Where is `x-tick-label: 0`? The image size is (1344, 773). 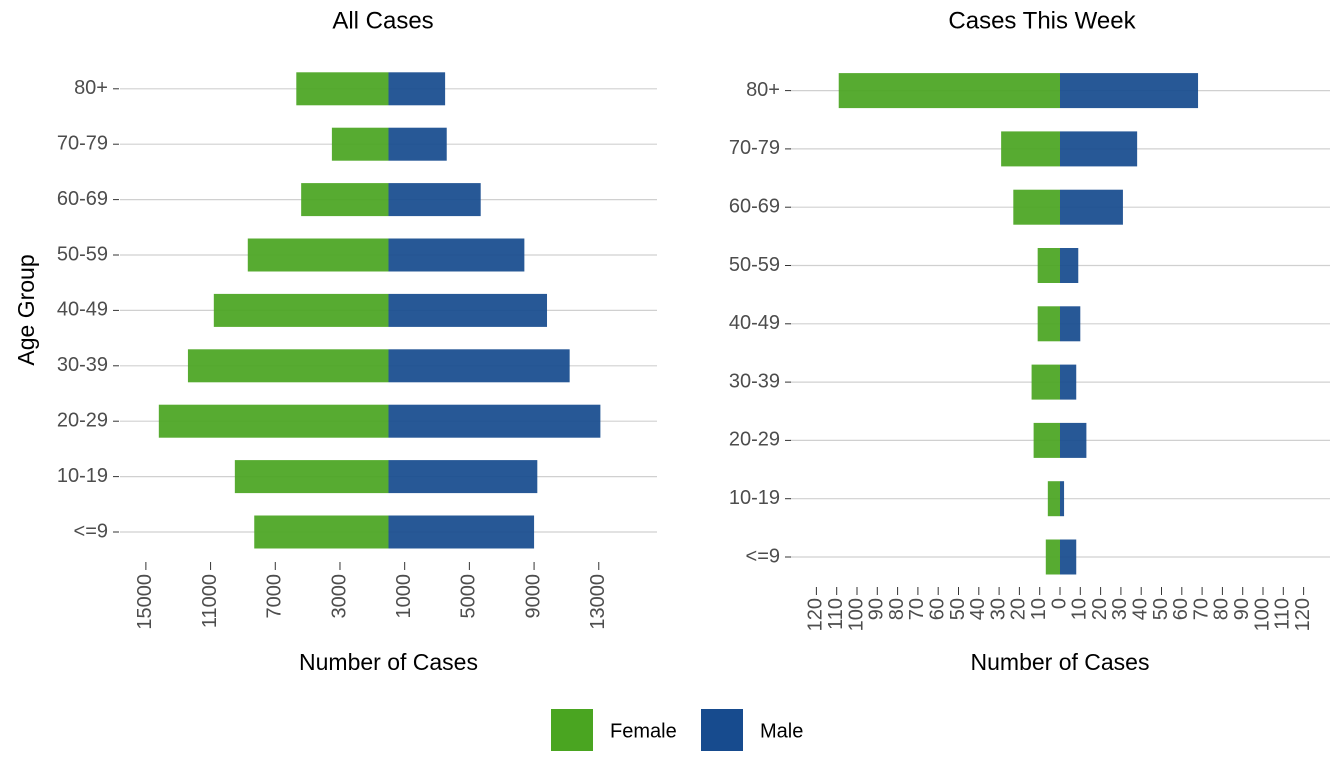
x-tick-label: 0 is located at coordinates (1059, 603).